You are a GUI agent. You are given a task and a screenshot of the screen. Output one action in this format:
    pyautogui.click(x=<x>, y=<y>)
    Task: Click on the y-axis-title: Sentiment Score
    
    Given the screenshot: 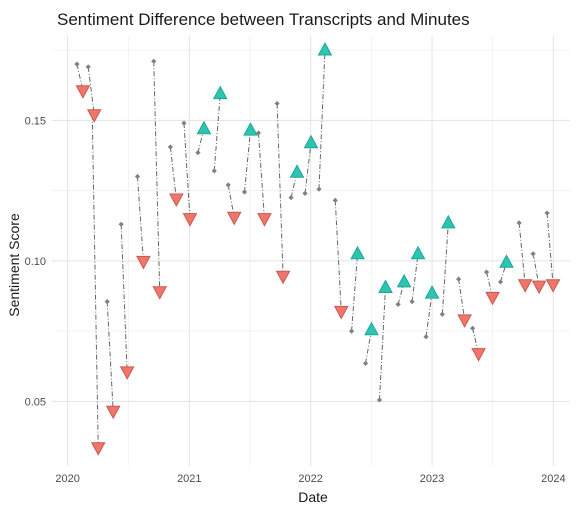 What is the action you would take?
    pyautogui.click(x=14, y=265)
    